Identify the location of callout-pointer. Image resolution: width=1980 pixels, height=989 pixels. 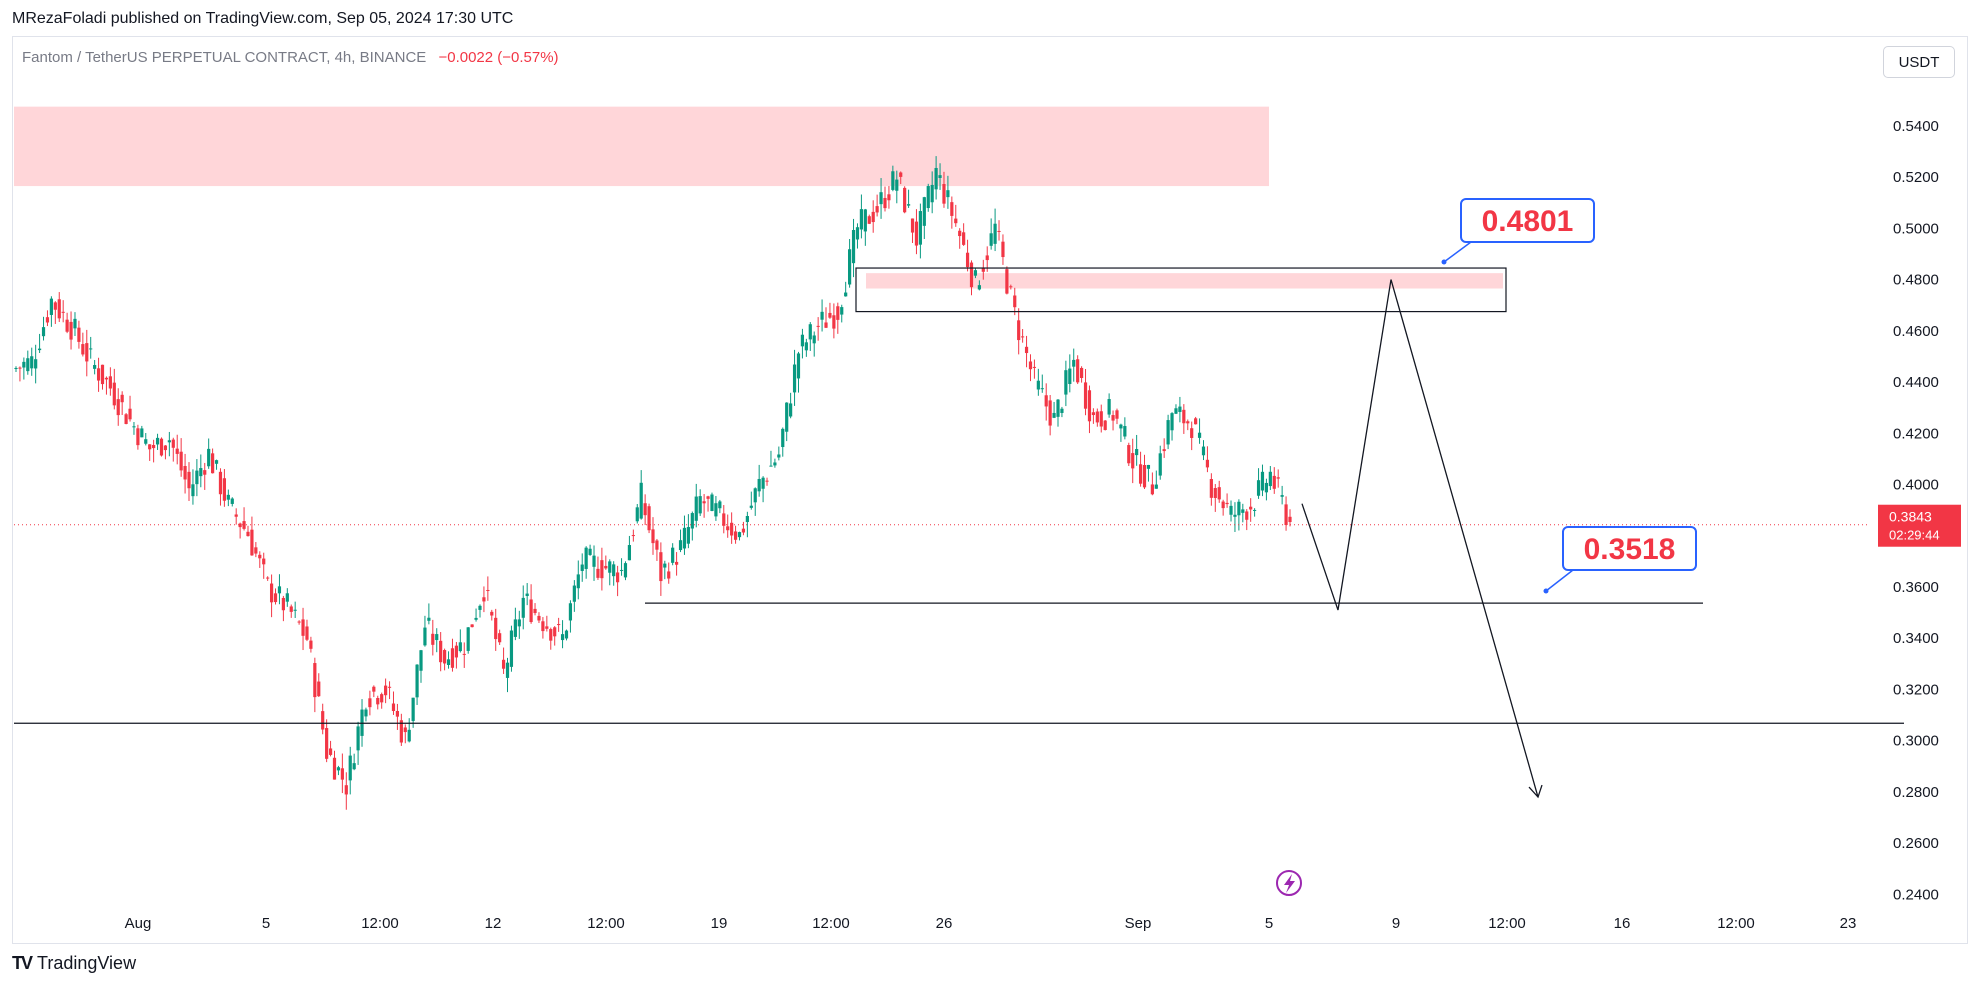
(1559, 580).